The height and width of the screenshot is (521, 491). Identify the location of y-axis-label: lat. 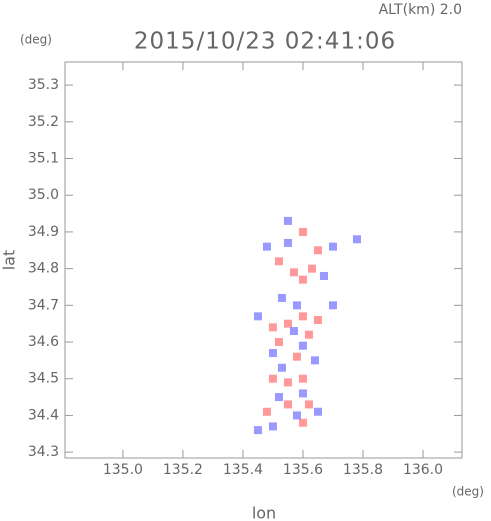
(9, 260).